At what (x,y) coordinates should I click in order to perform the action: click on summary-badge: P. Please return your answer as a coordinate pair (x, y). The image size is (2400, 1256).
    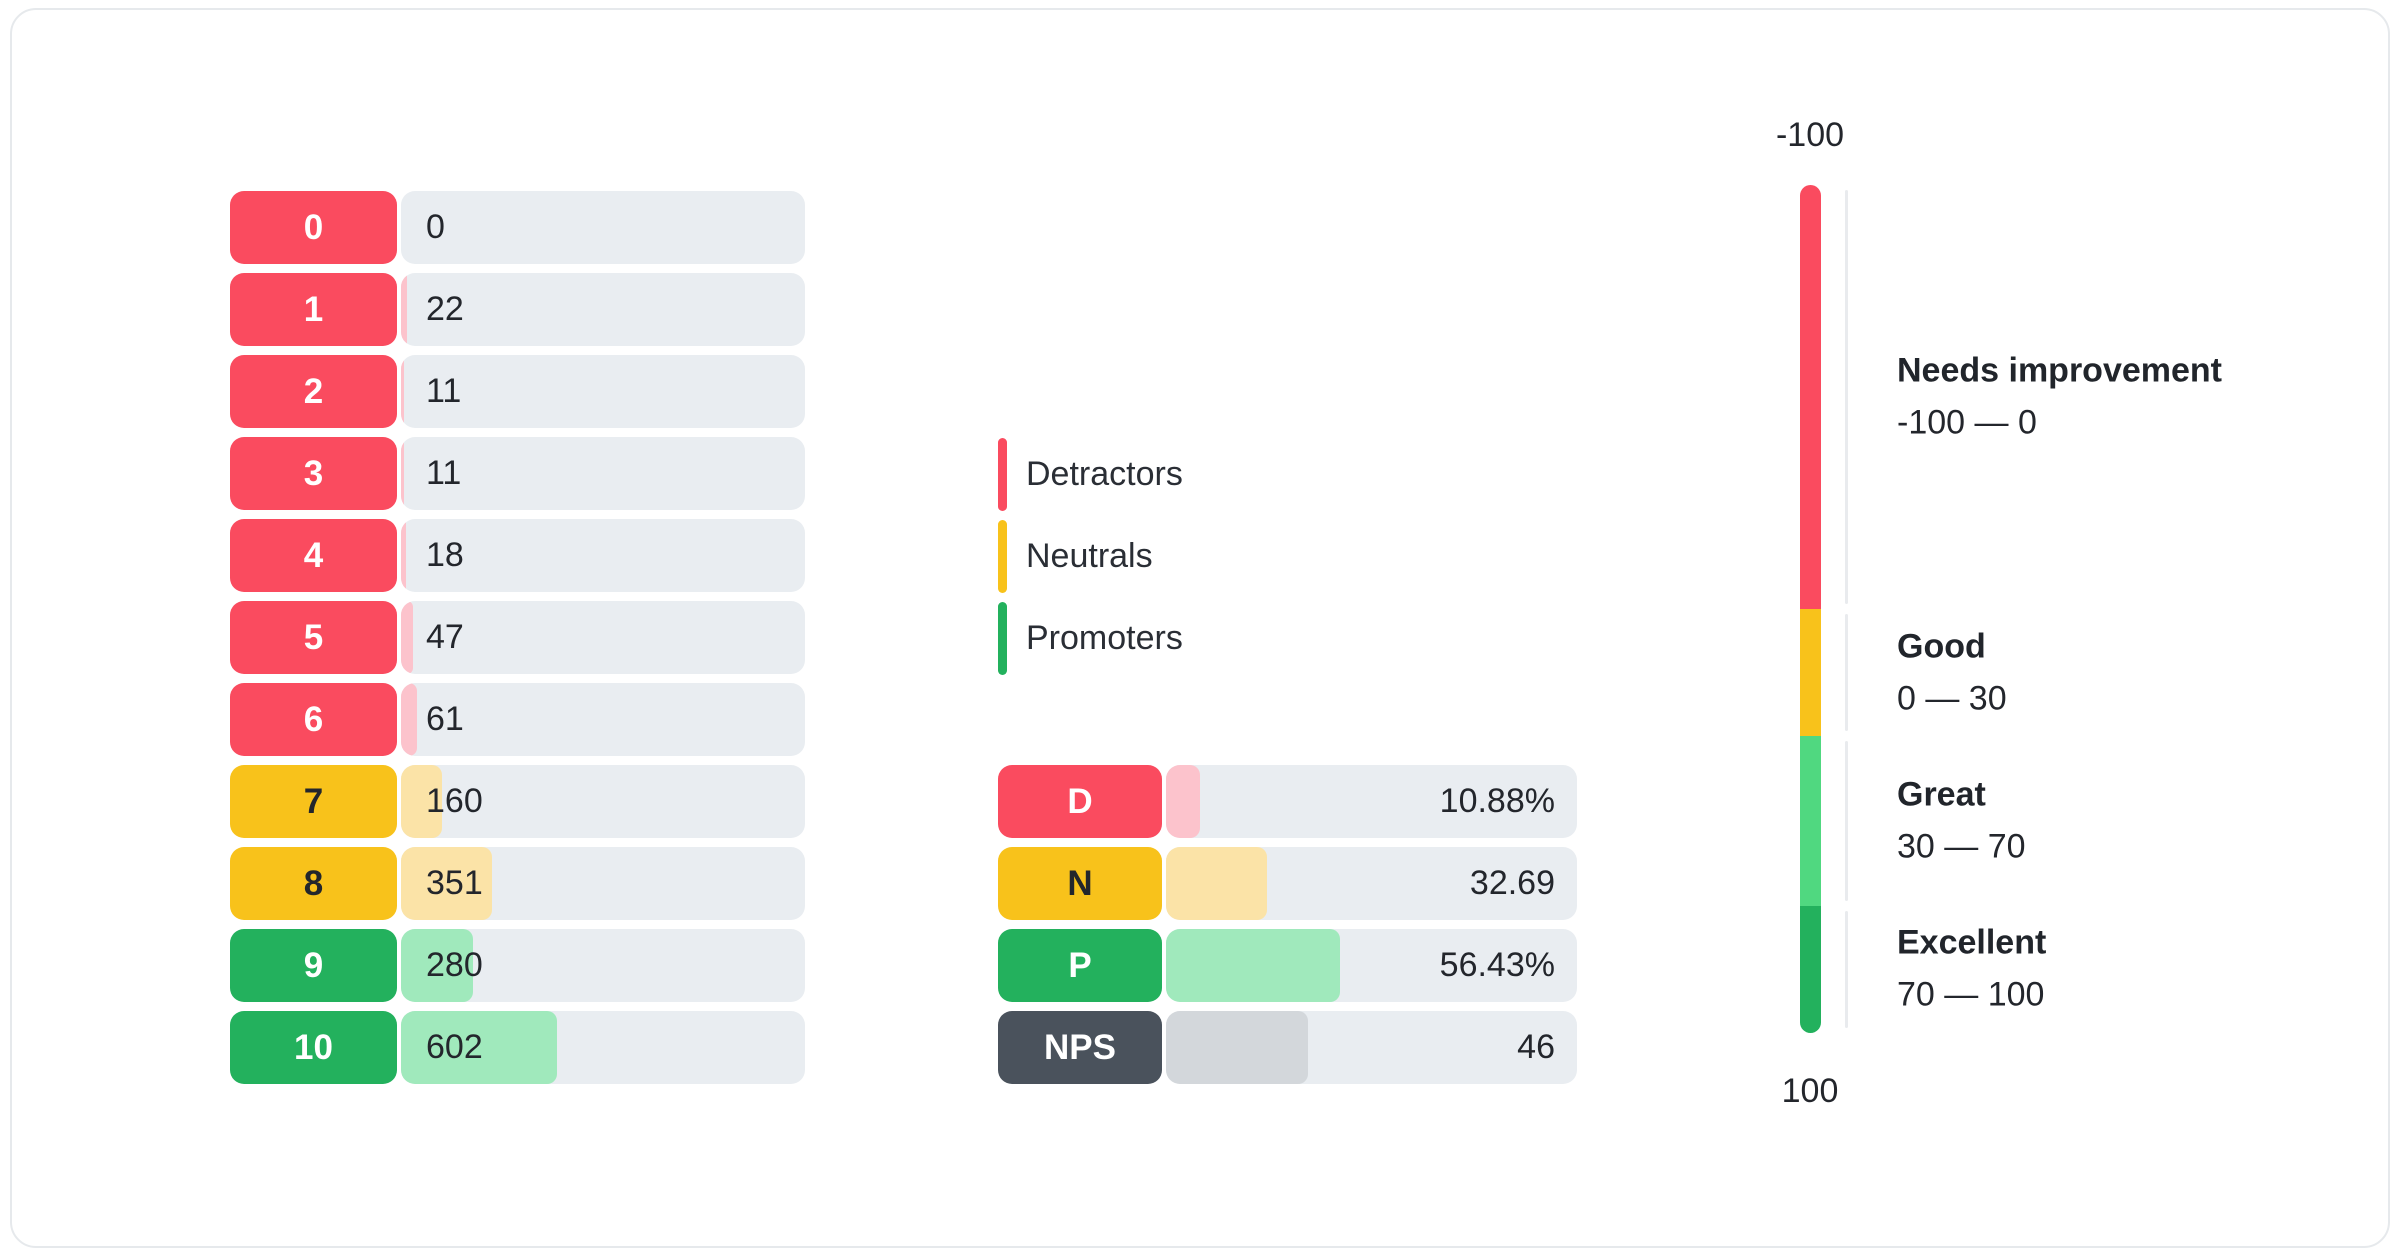
    Looking at the image, I should click on (1080, 965).